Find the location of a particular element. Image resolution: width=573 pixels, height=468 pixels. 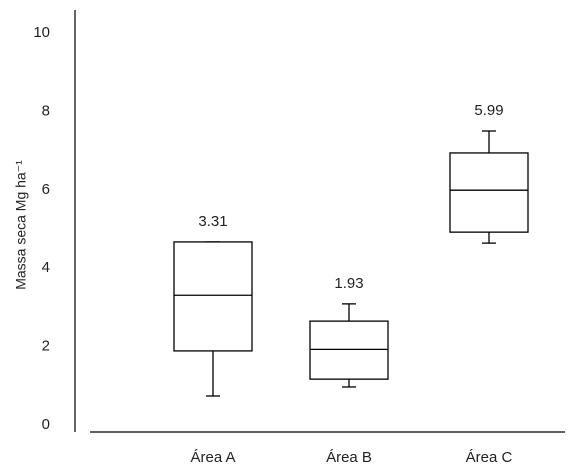

median-label: 1.93 is located at coordinates (348, 283).